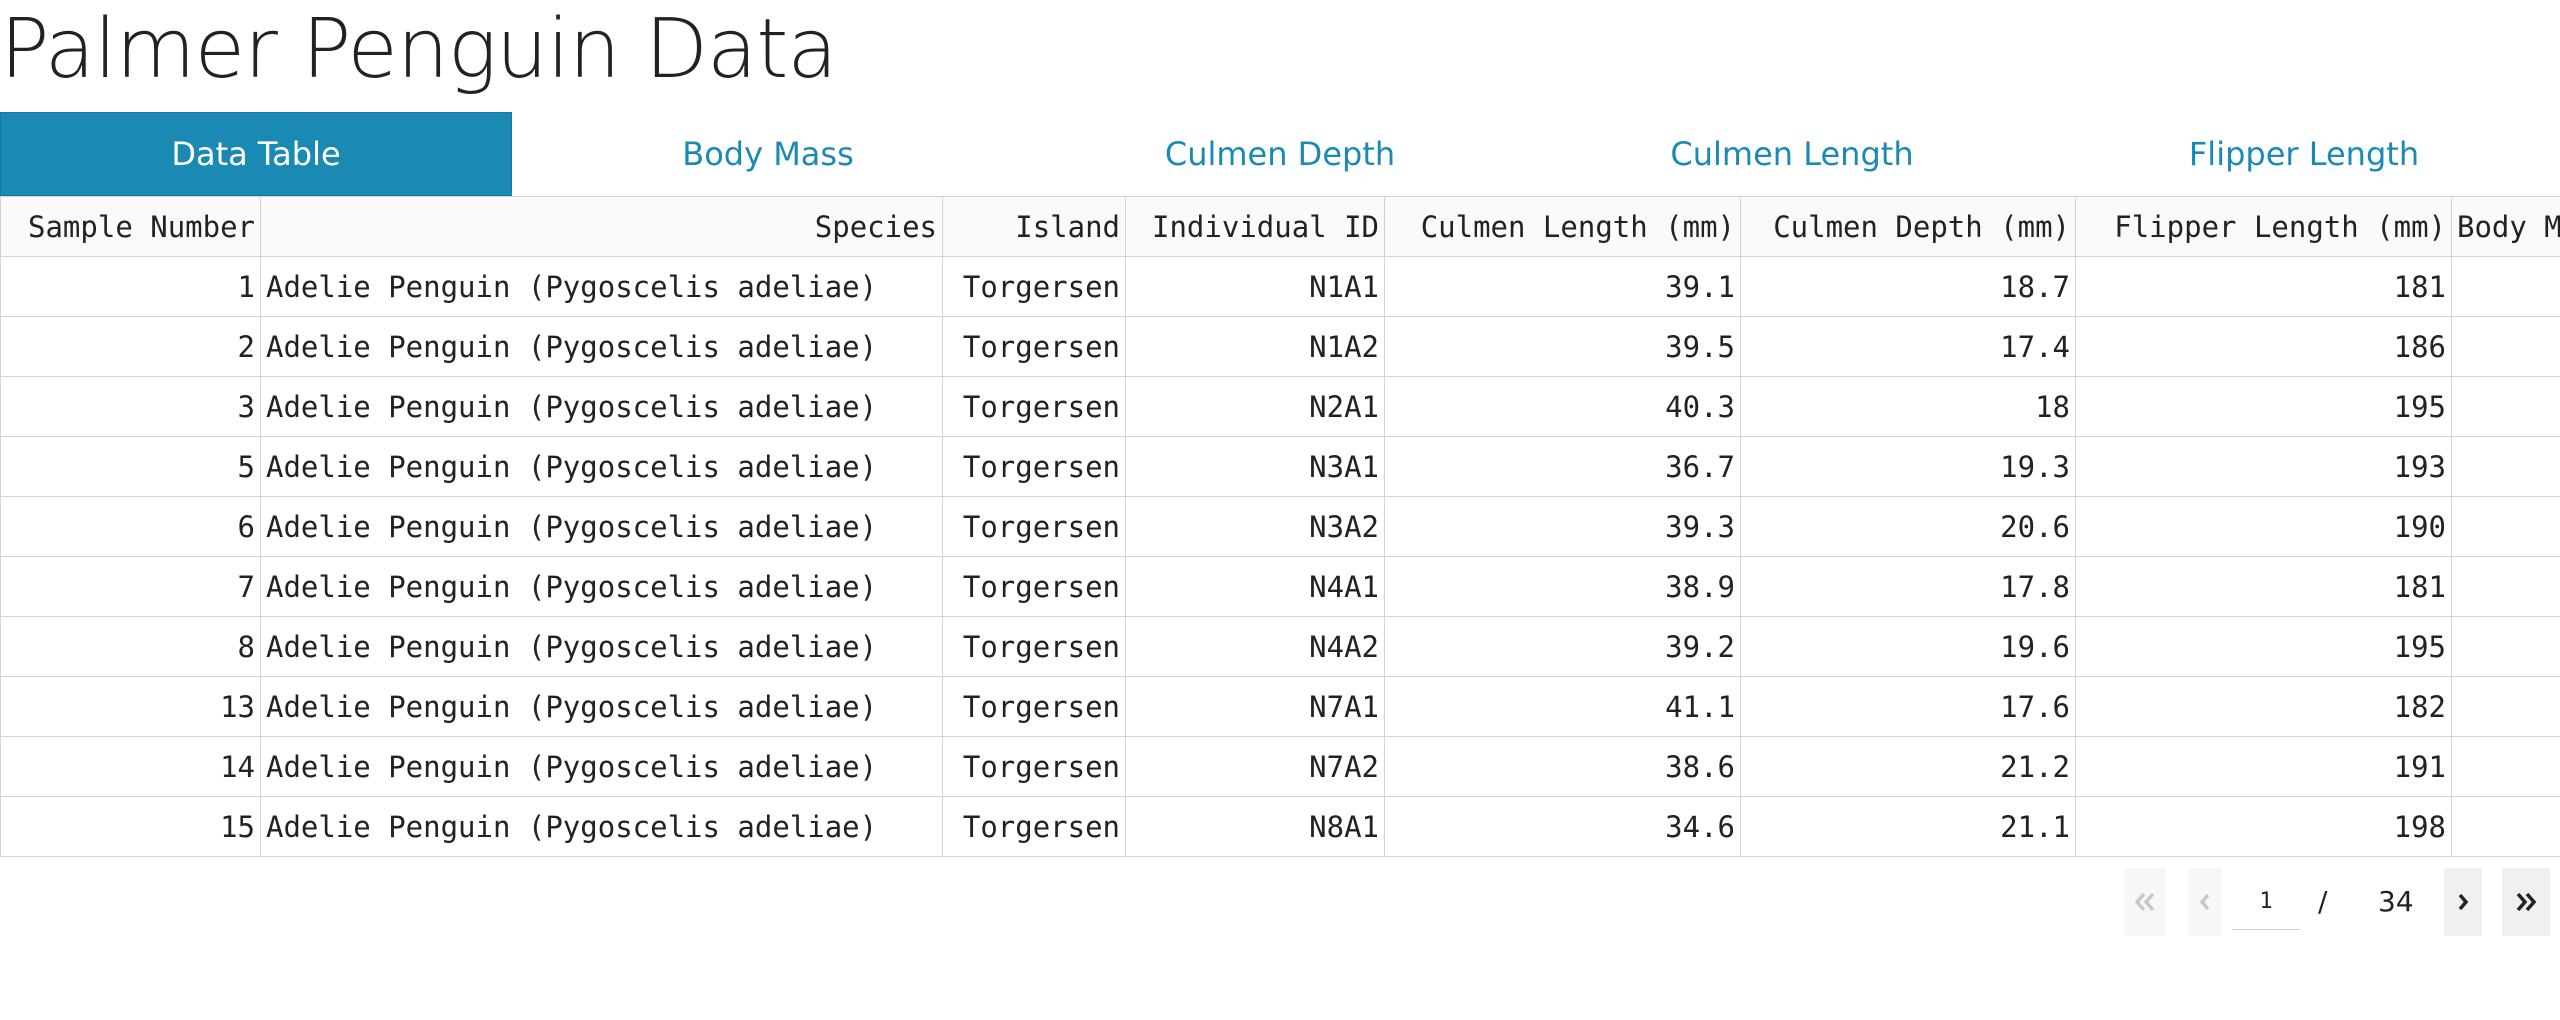  Describe the element at coordinates (1034, 226) in the screenshot. I see `column-header: Island` at that location.